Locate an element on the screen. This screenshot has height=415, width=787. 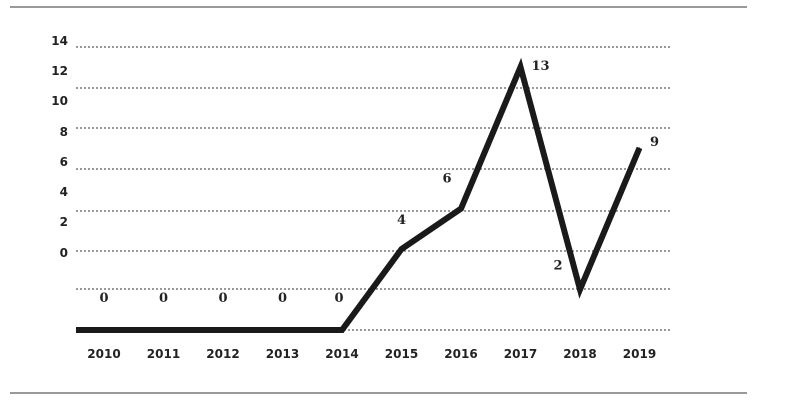
data-label: 13 is located at coordinates (540, 66).